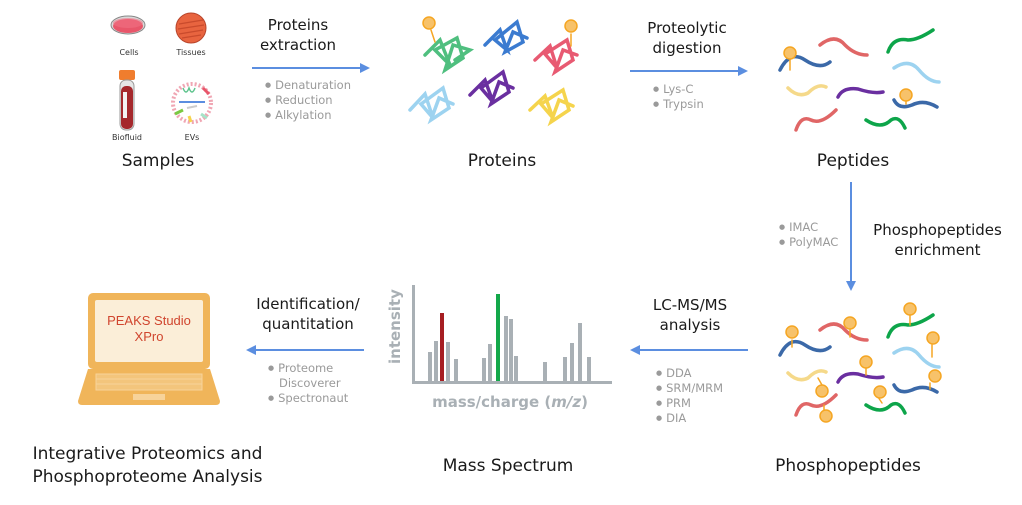 The image size is (1022, 505). What do you see at coordinates (127, 100) in the screenshot?
I see `blood-tube-icon` at bounding box center [127, 100].